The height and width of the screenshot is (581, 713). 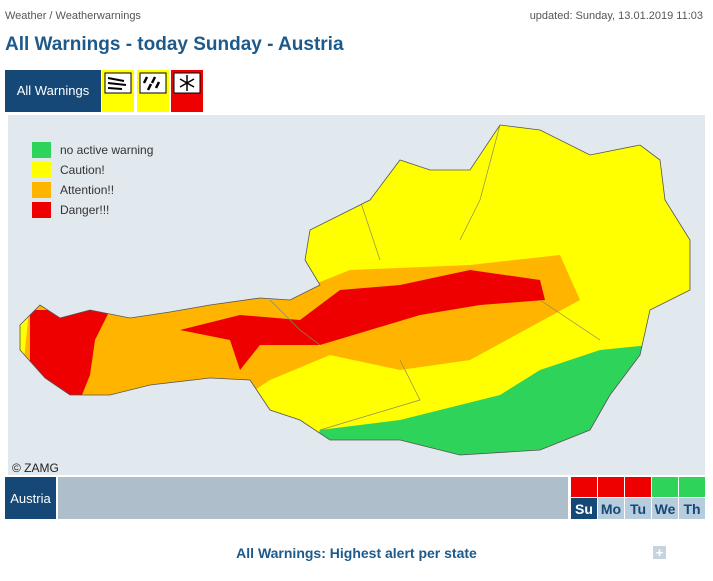 I want to click on legend-item: Danger!!!, so click(x=92, y=210).